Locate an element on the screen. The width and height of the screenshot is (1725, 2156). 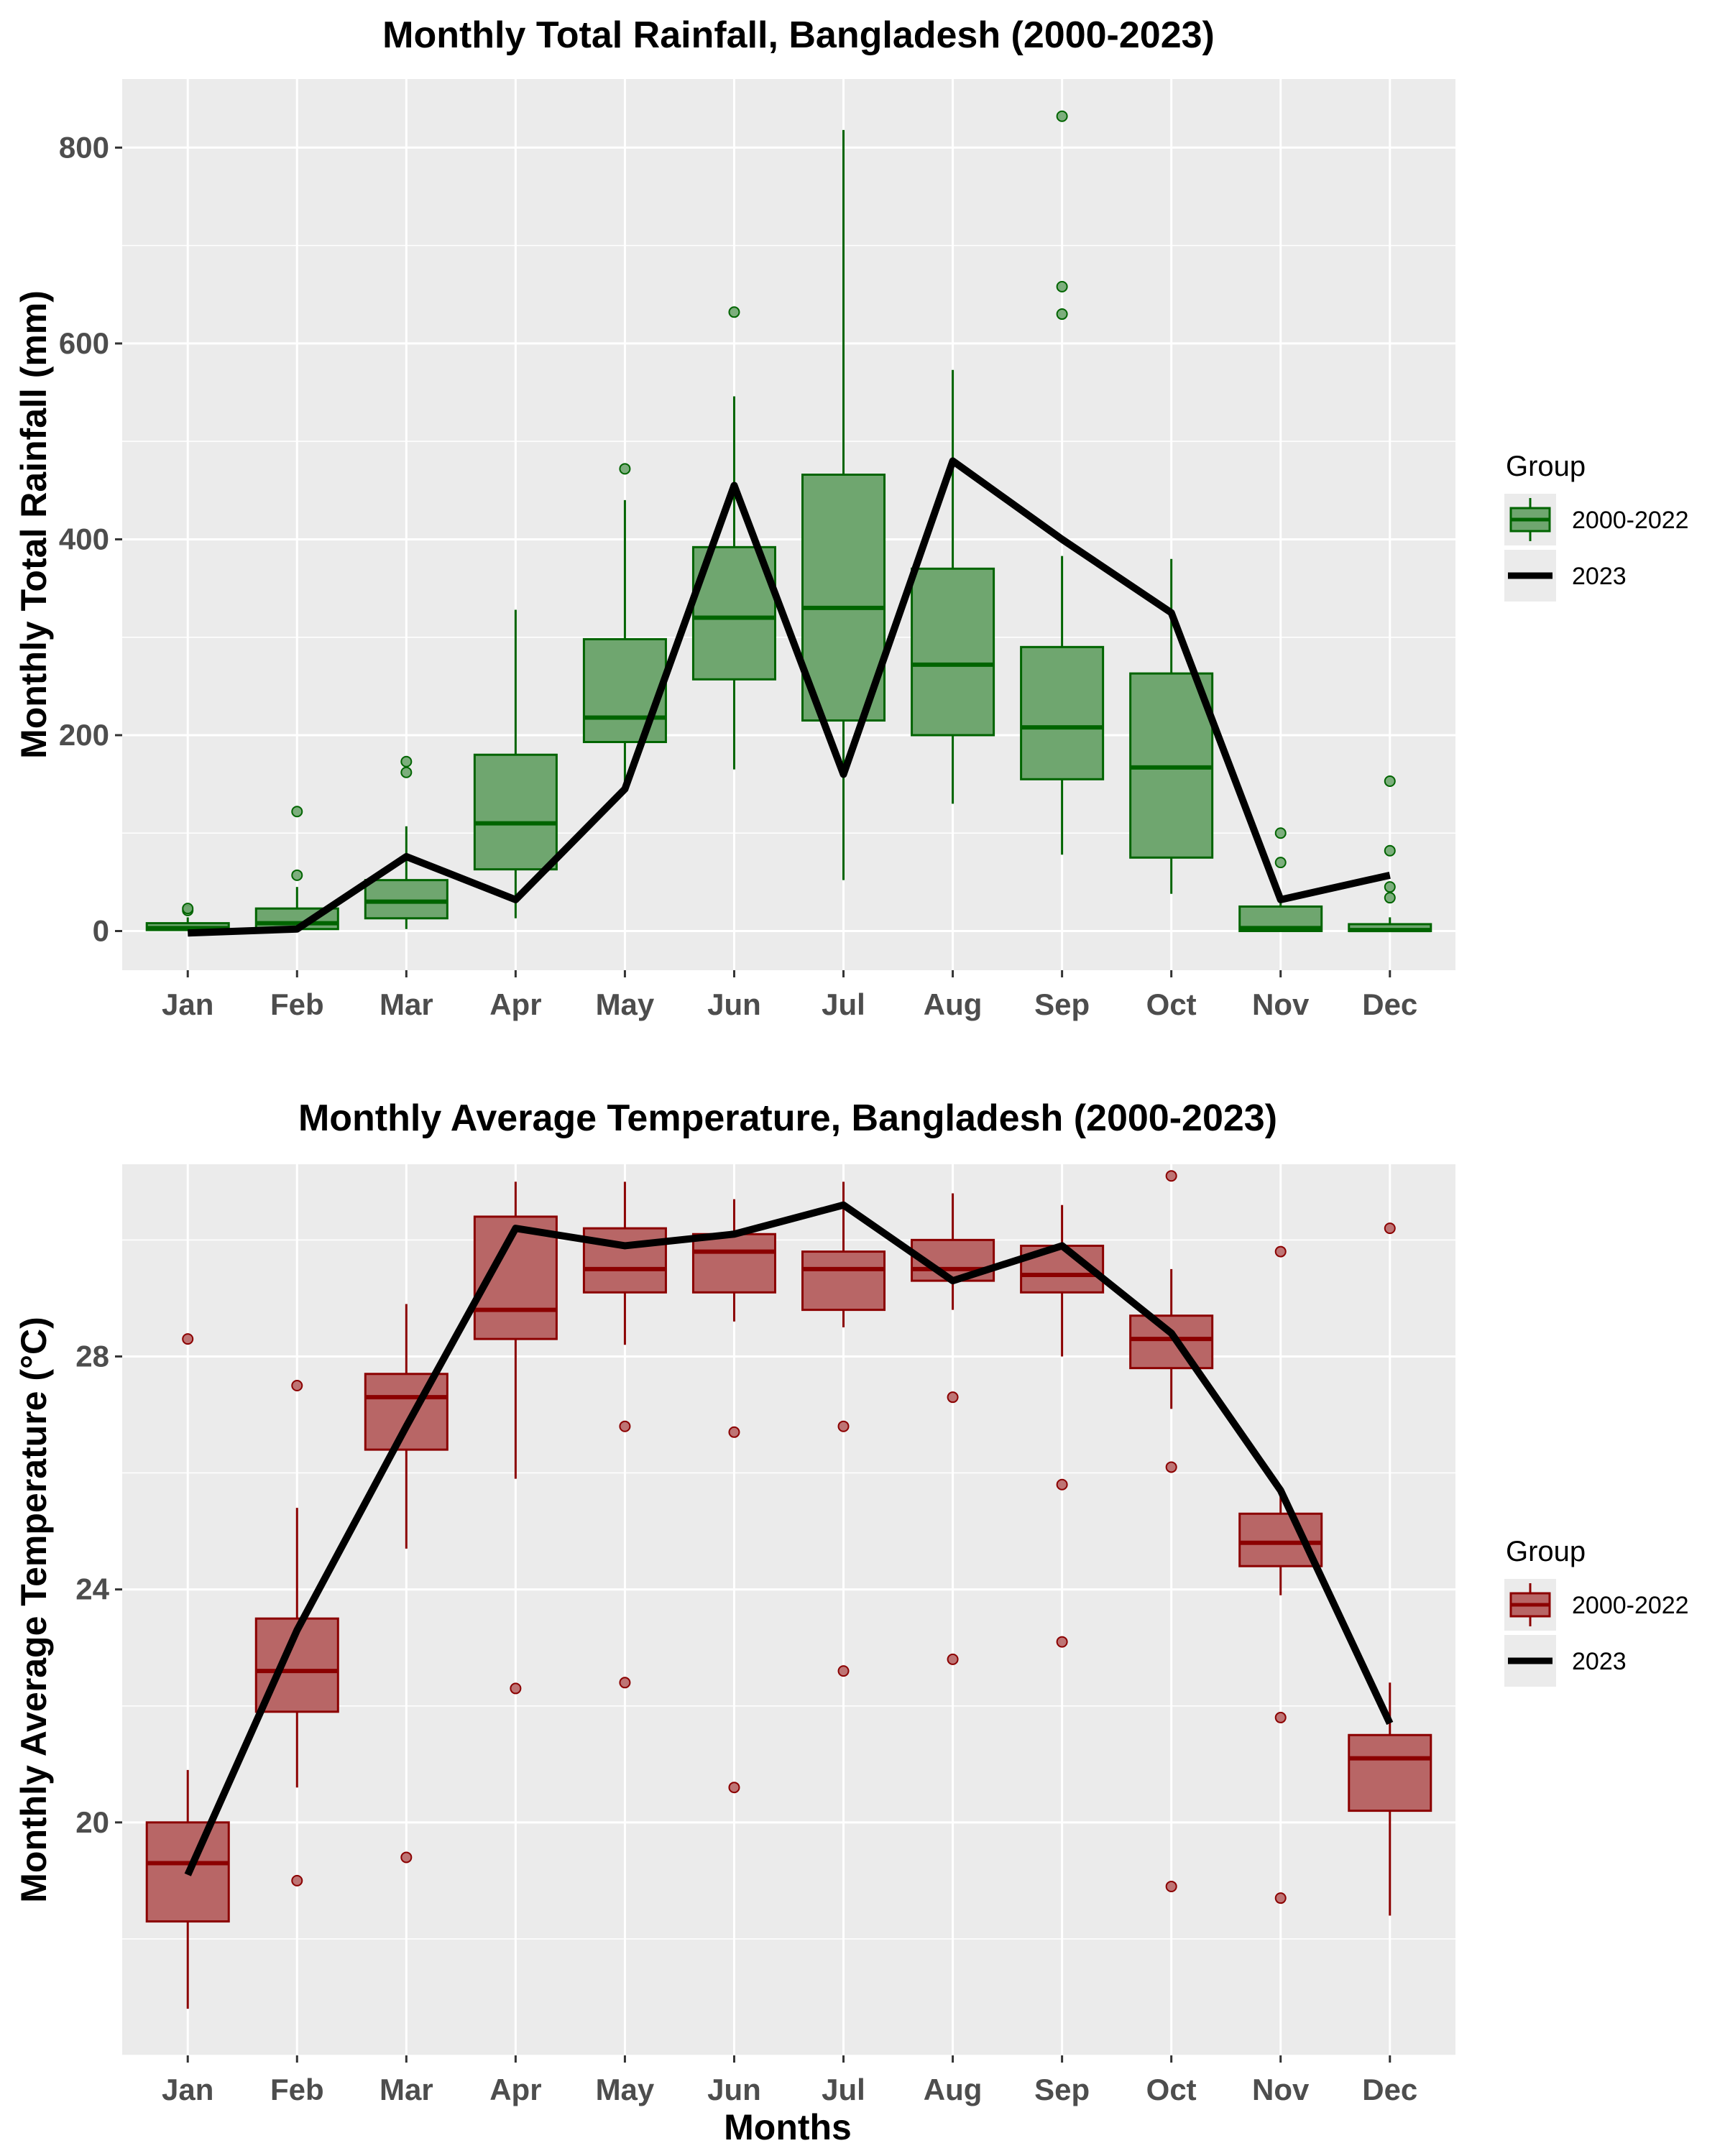
rainfall-y-ticks: 0 200 400 600 800 is located at coordinates (90, 538).